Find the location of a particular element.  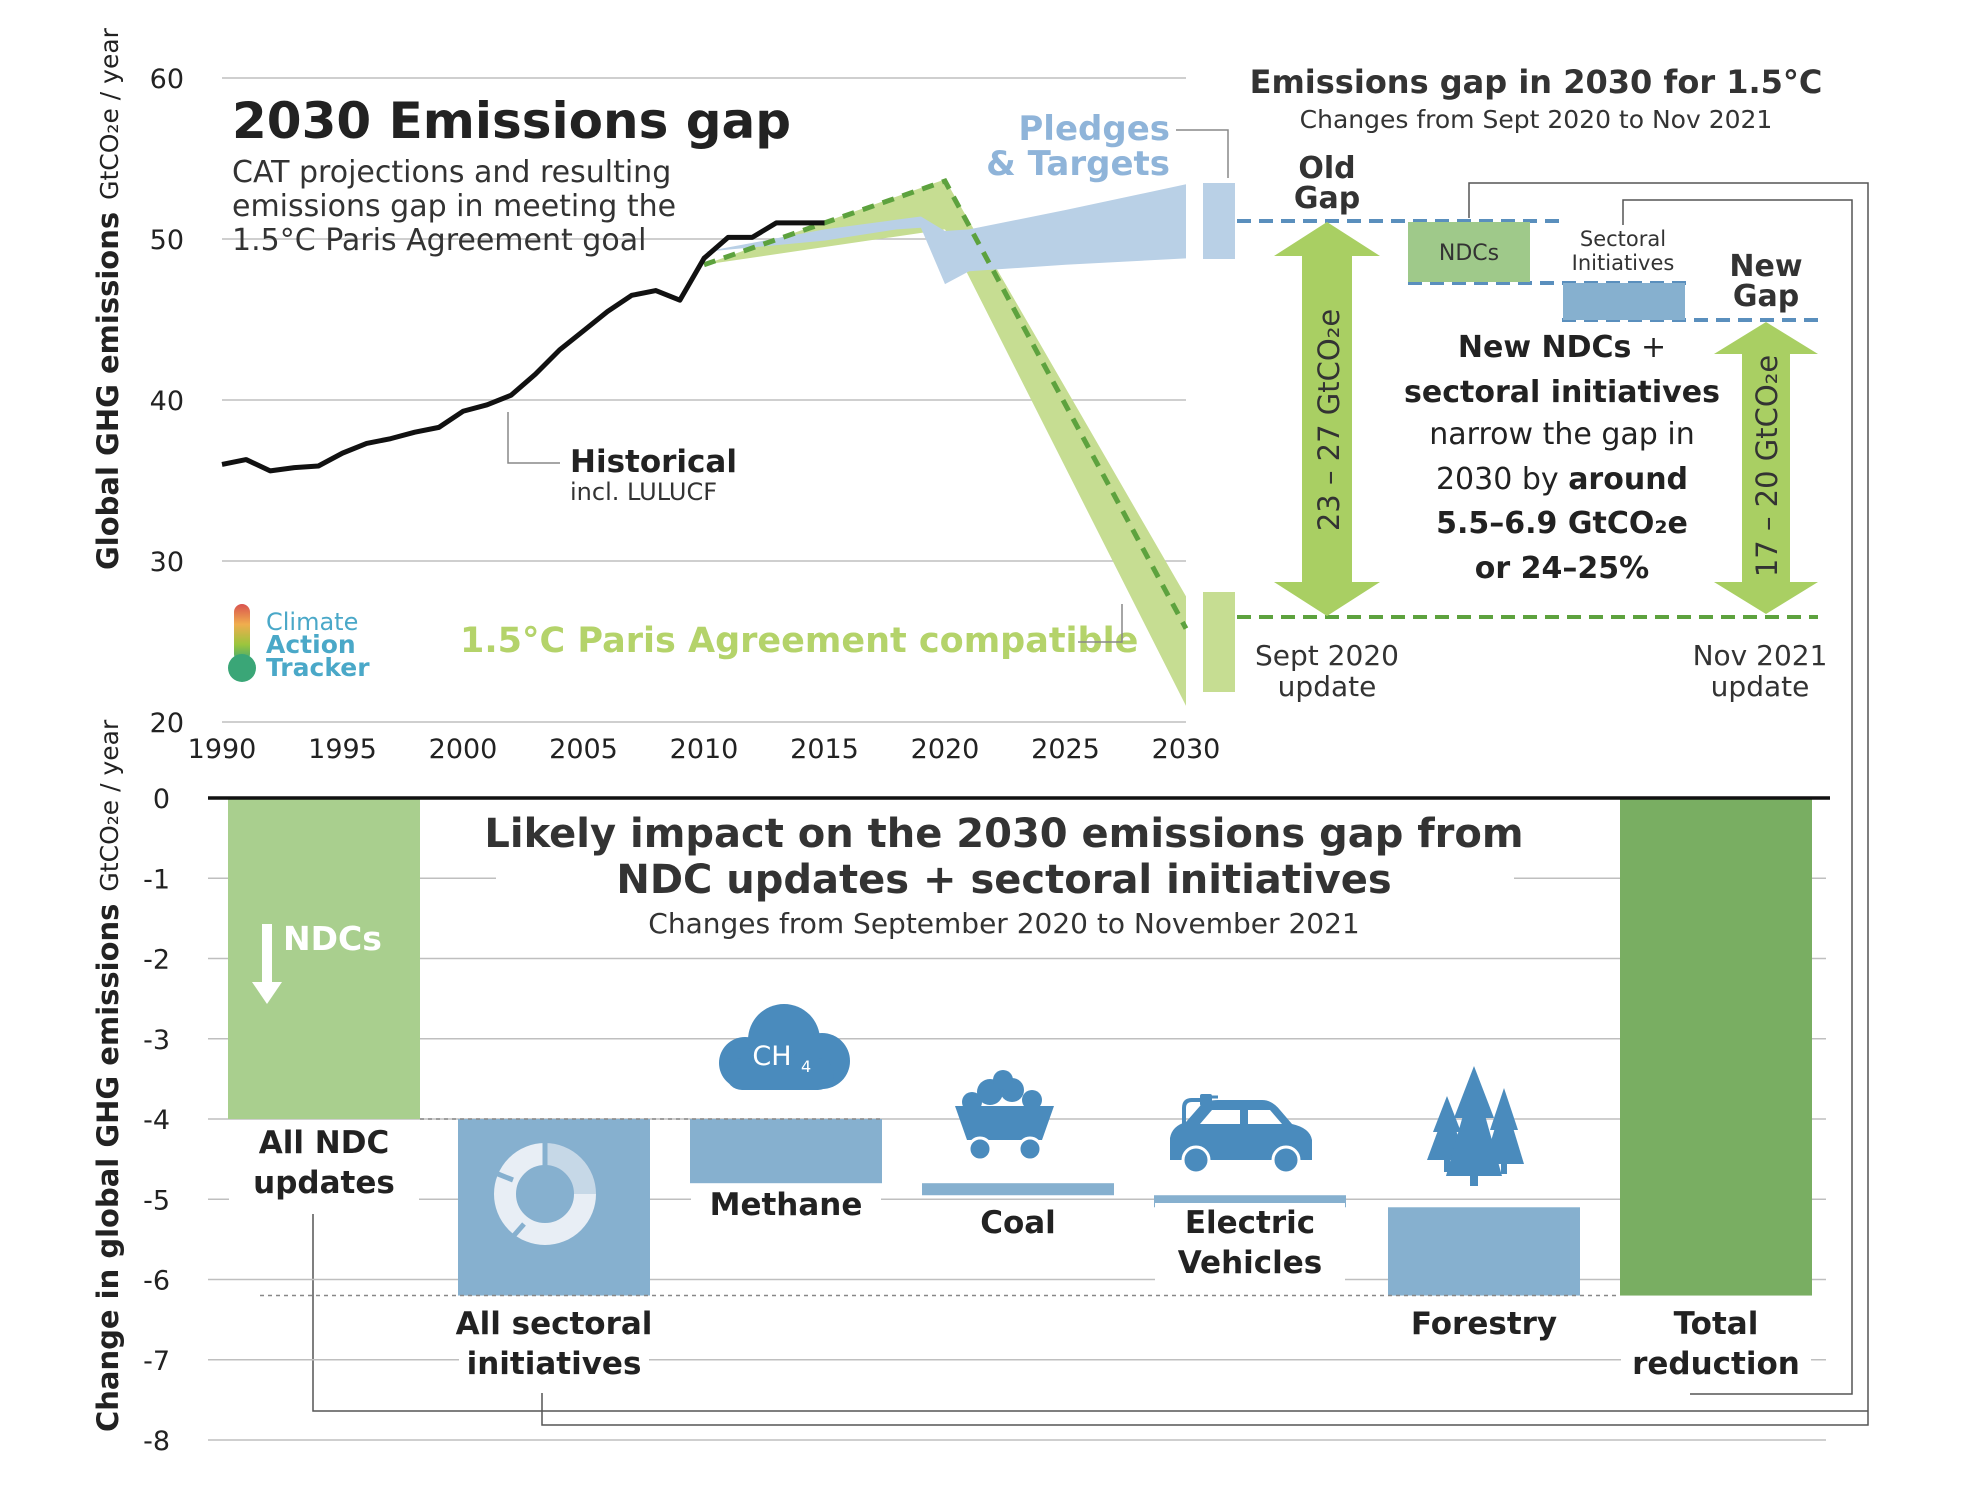

paris-leader-line is located at coordinates (1100, 623).